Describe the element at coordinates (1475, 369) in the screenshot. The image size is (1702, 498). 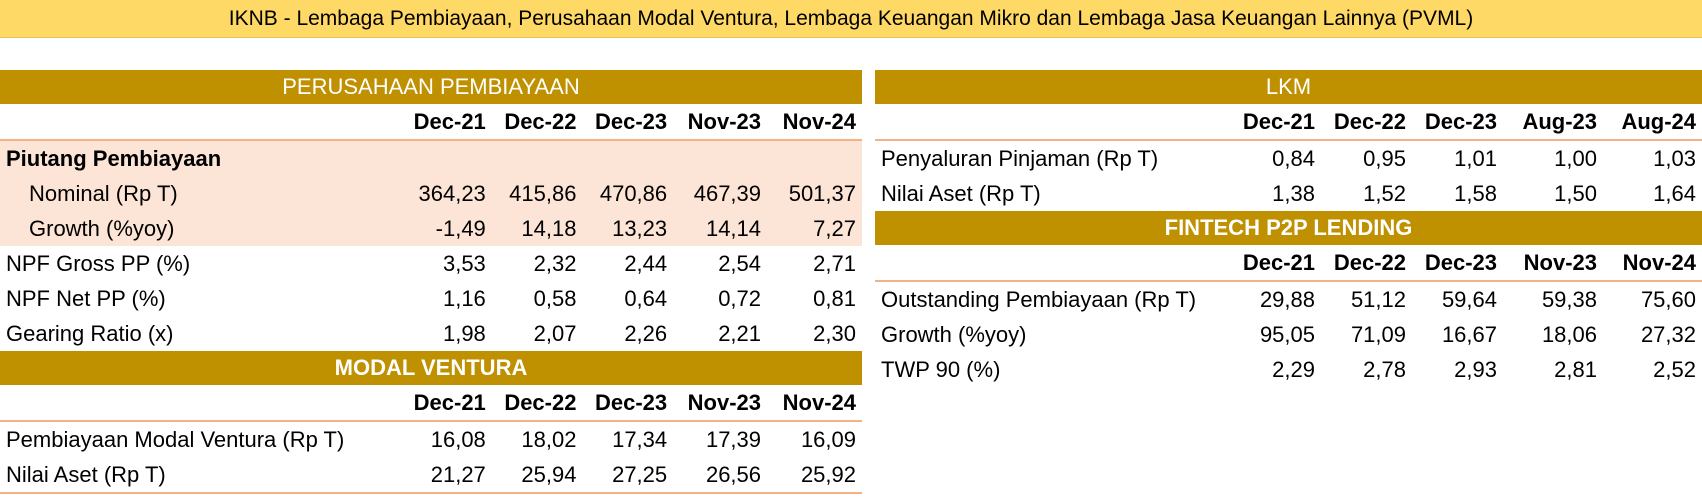
I see `cell-value: 2,93` at that location.